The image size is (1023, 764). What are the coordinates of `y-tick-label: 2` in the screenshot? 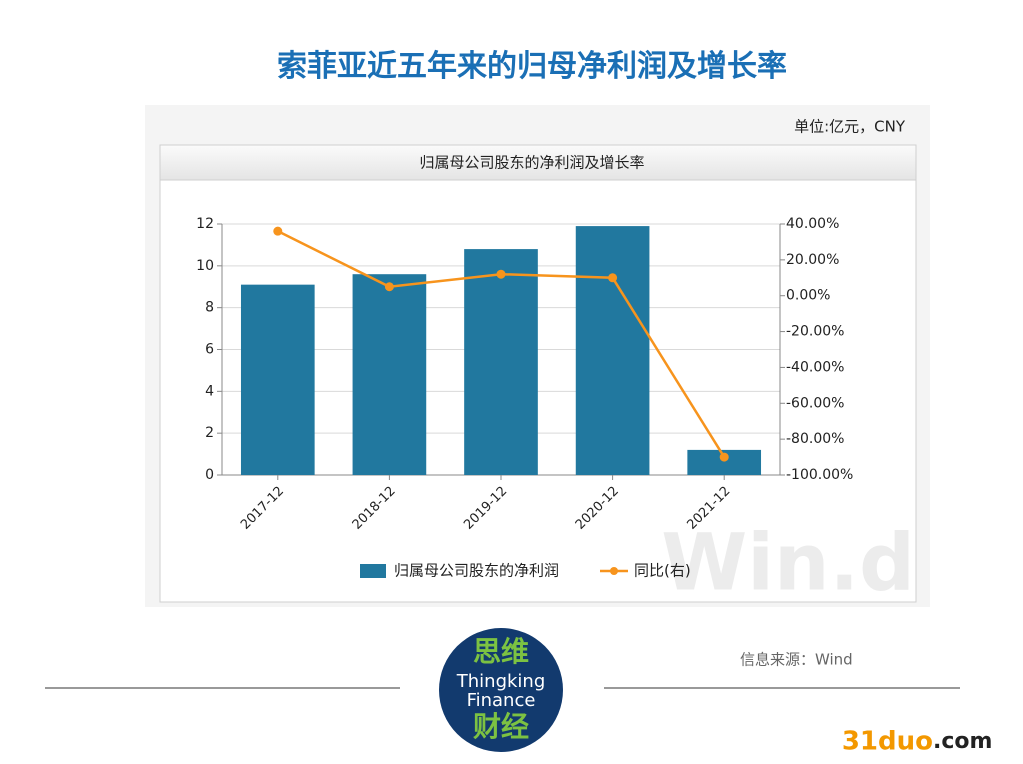 It's located at (209, 433).